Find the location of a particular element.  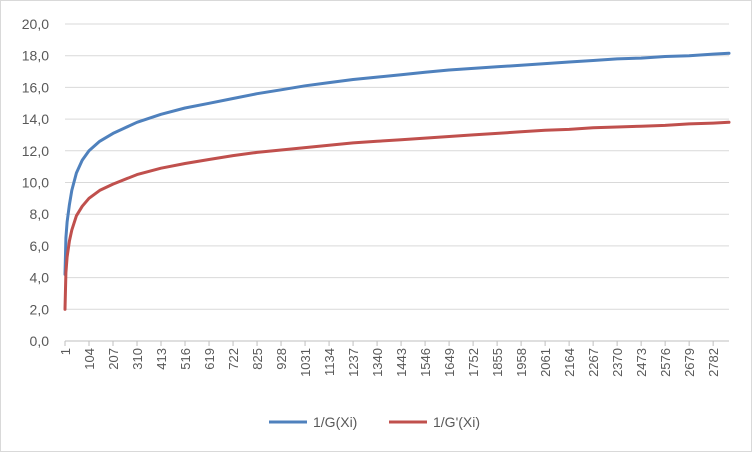

x-tick-label: 722 is located at coordinates (233, 359).